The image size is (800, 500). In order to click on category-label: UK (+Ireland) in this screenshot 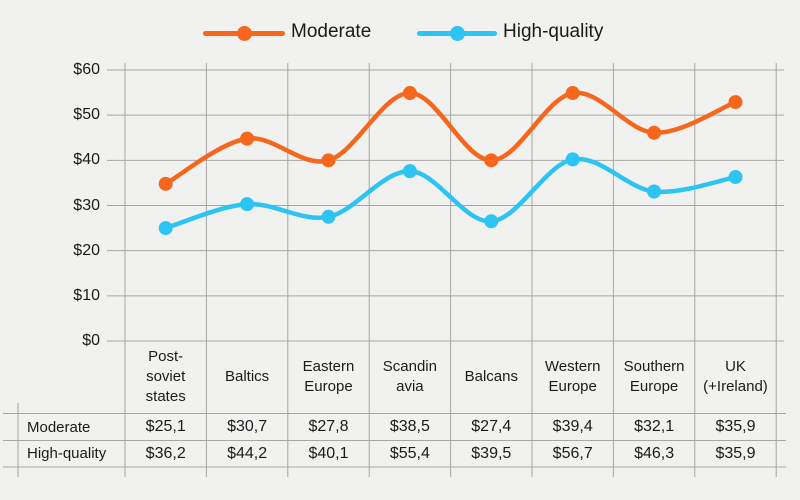, I will do `click(735, 377)`.